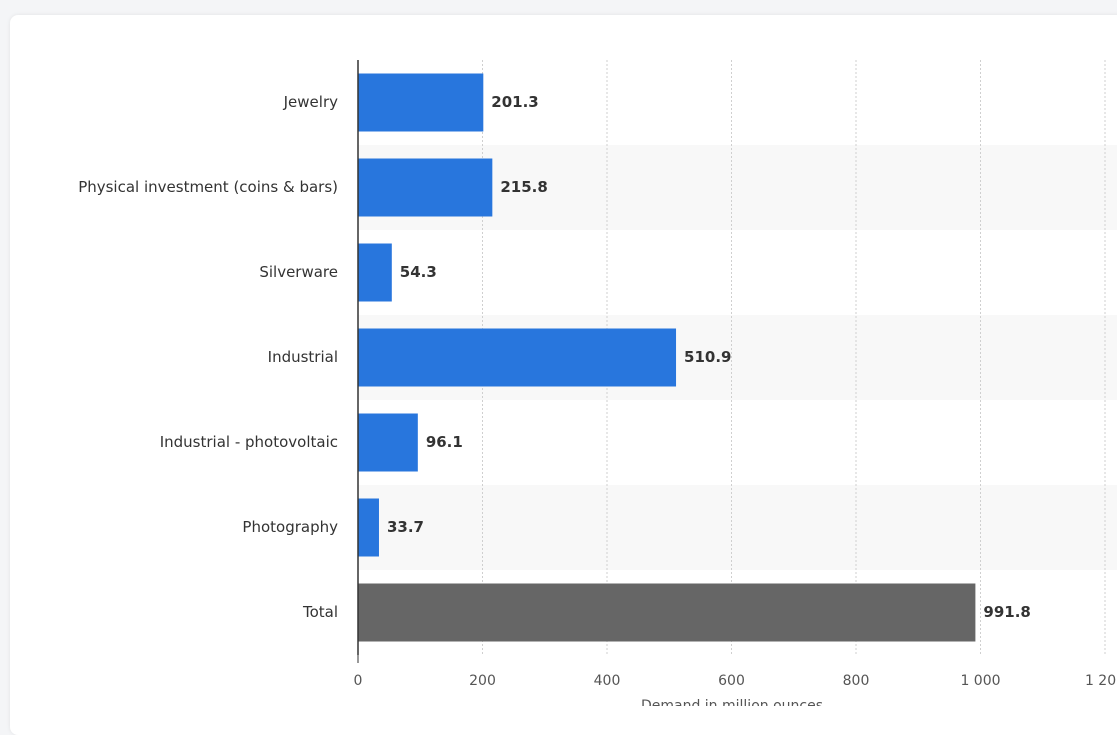 The width and height of the screenshot is (1117, 735). Describe the element at coordinates (358, 681) in the screenshot. I see `x-tick-label: 0` at that location.